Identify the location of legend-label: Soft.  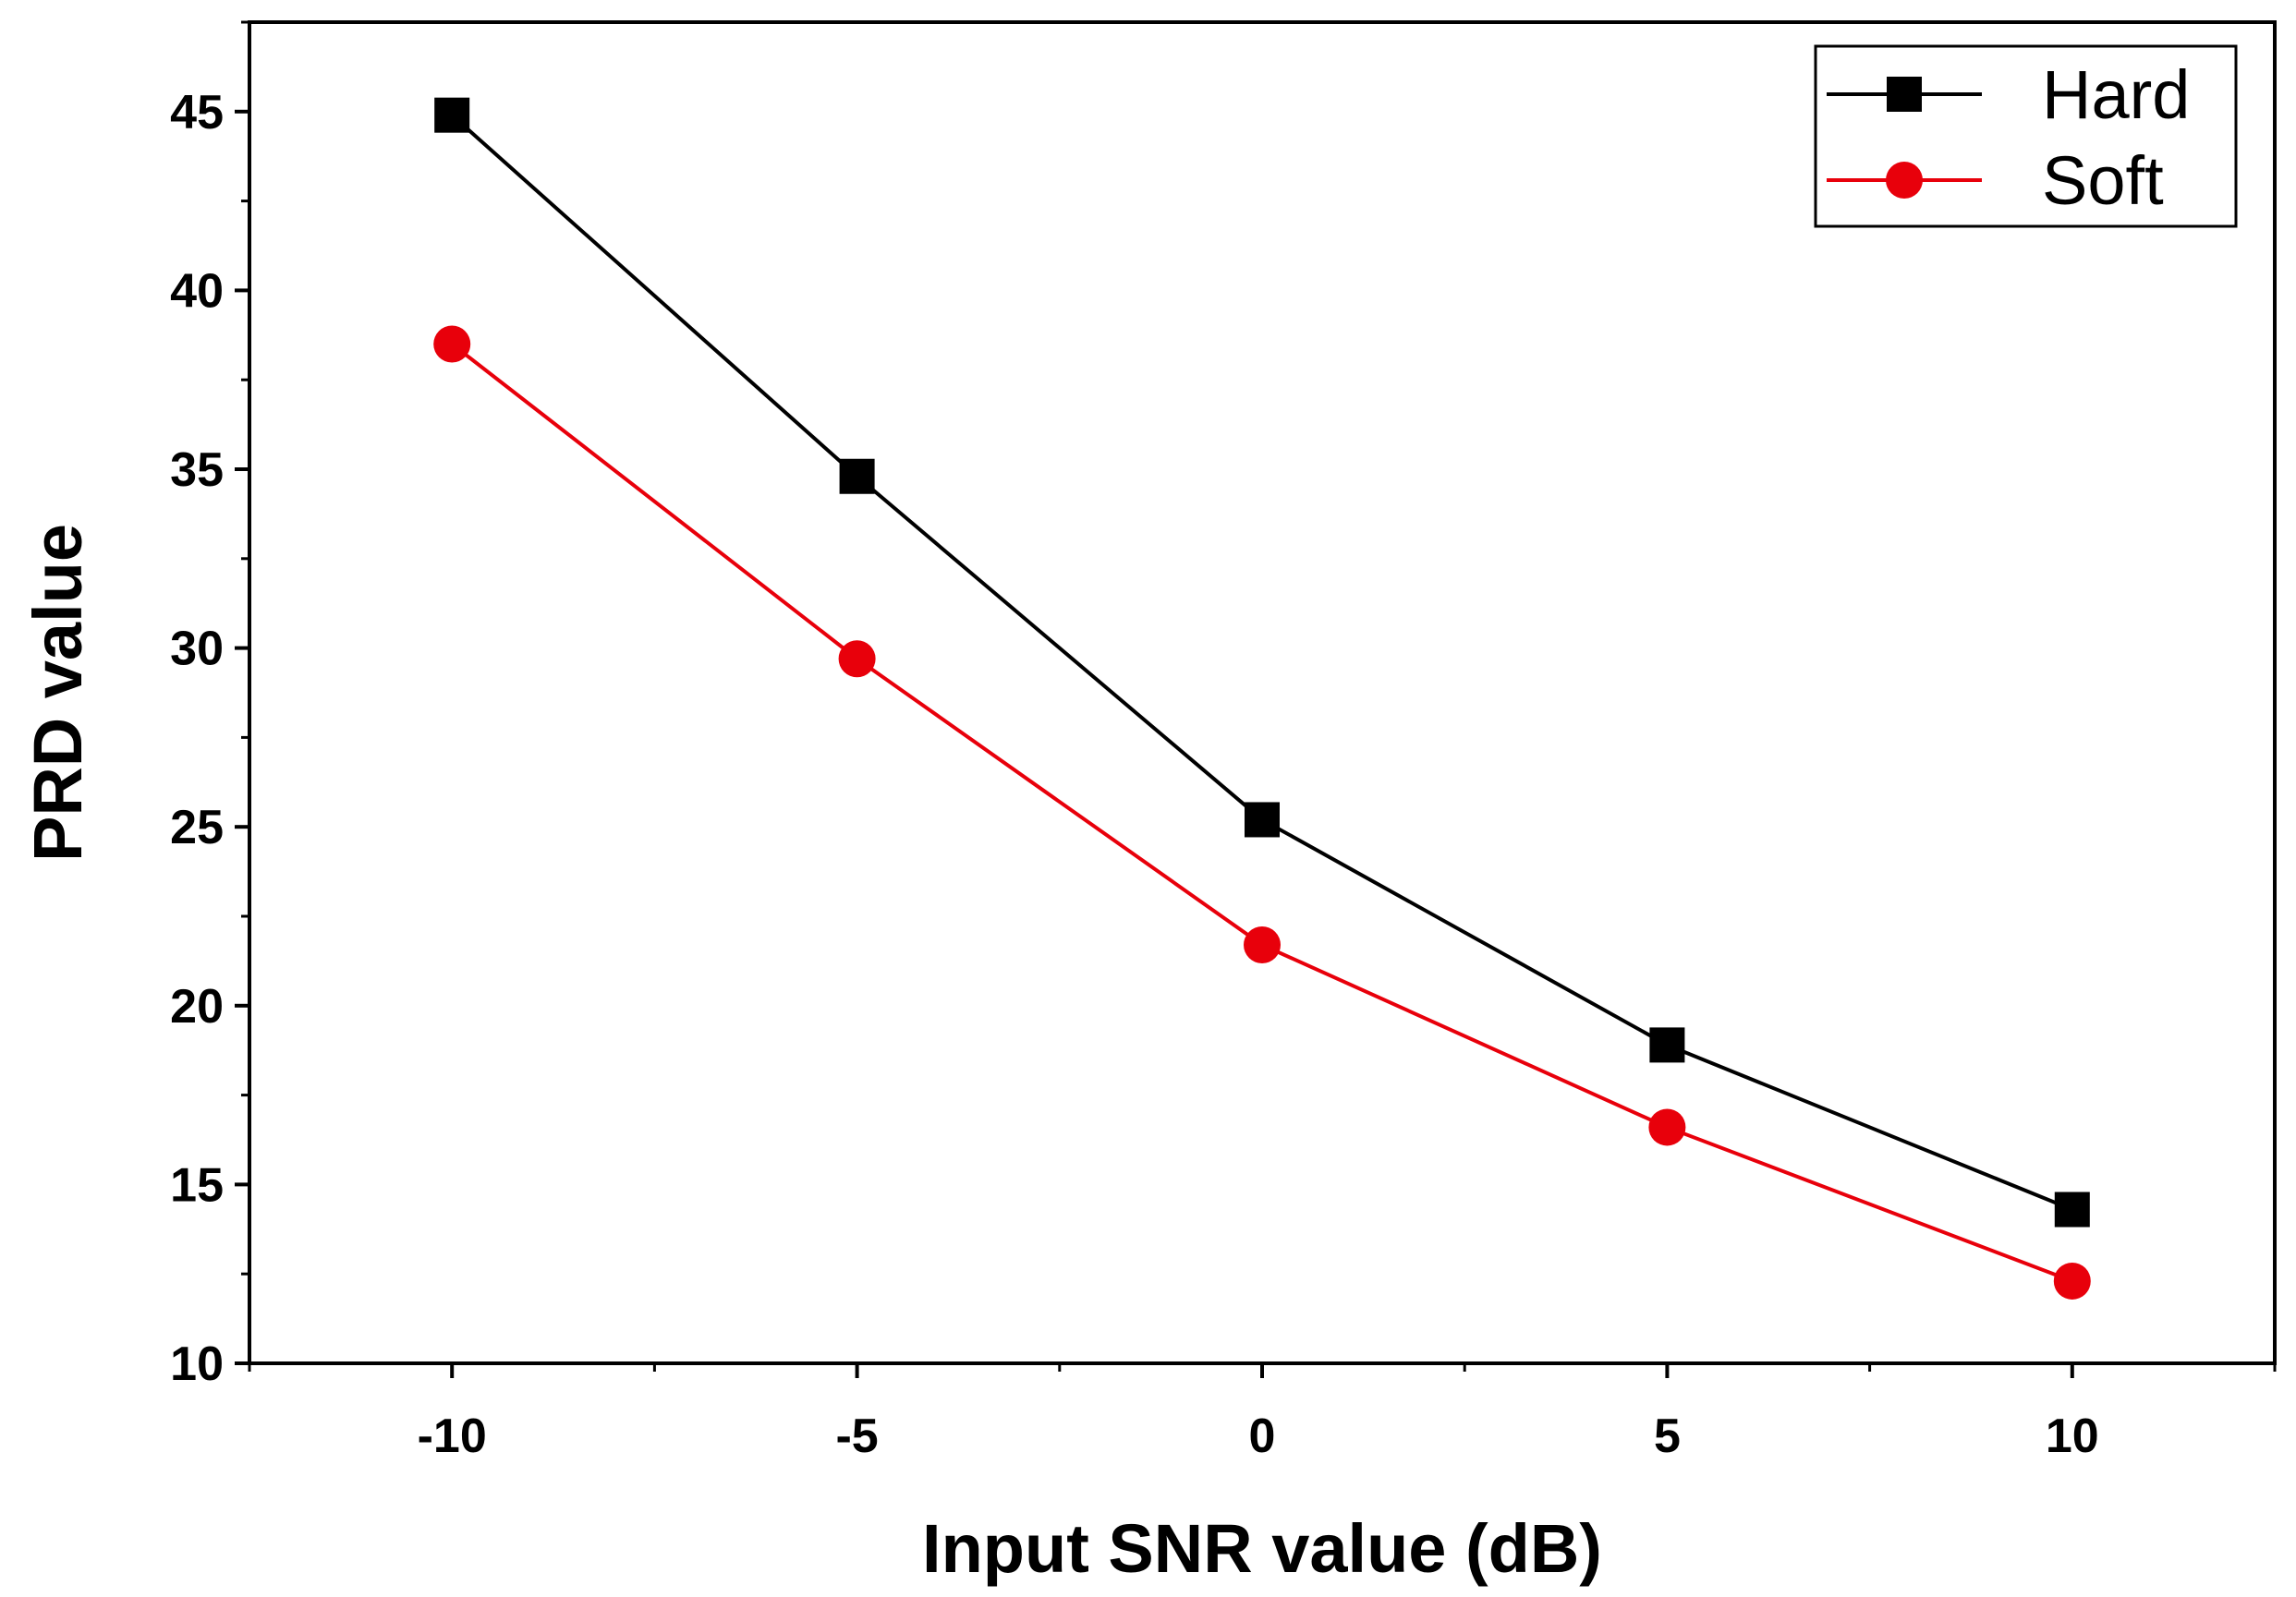
(2103, 181).